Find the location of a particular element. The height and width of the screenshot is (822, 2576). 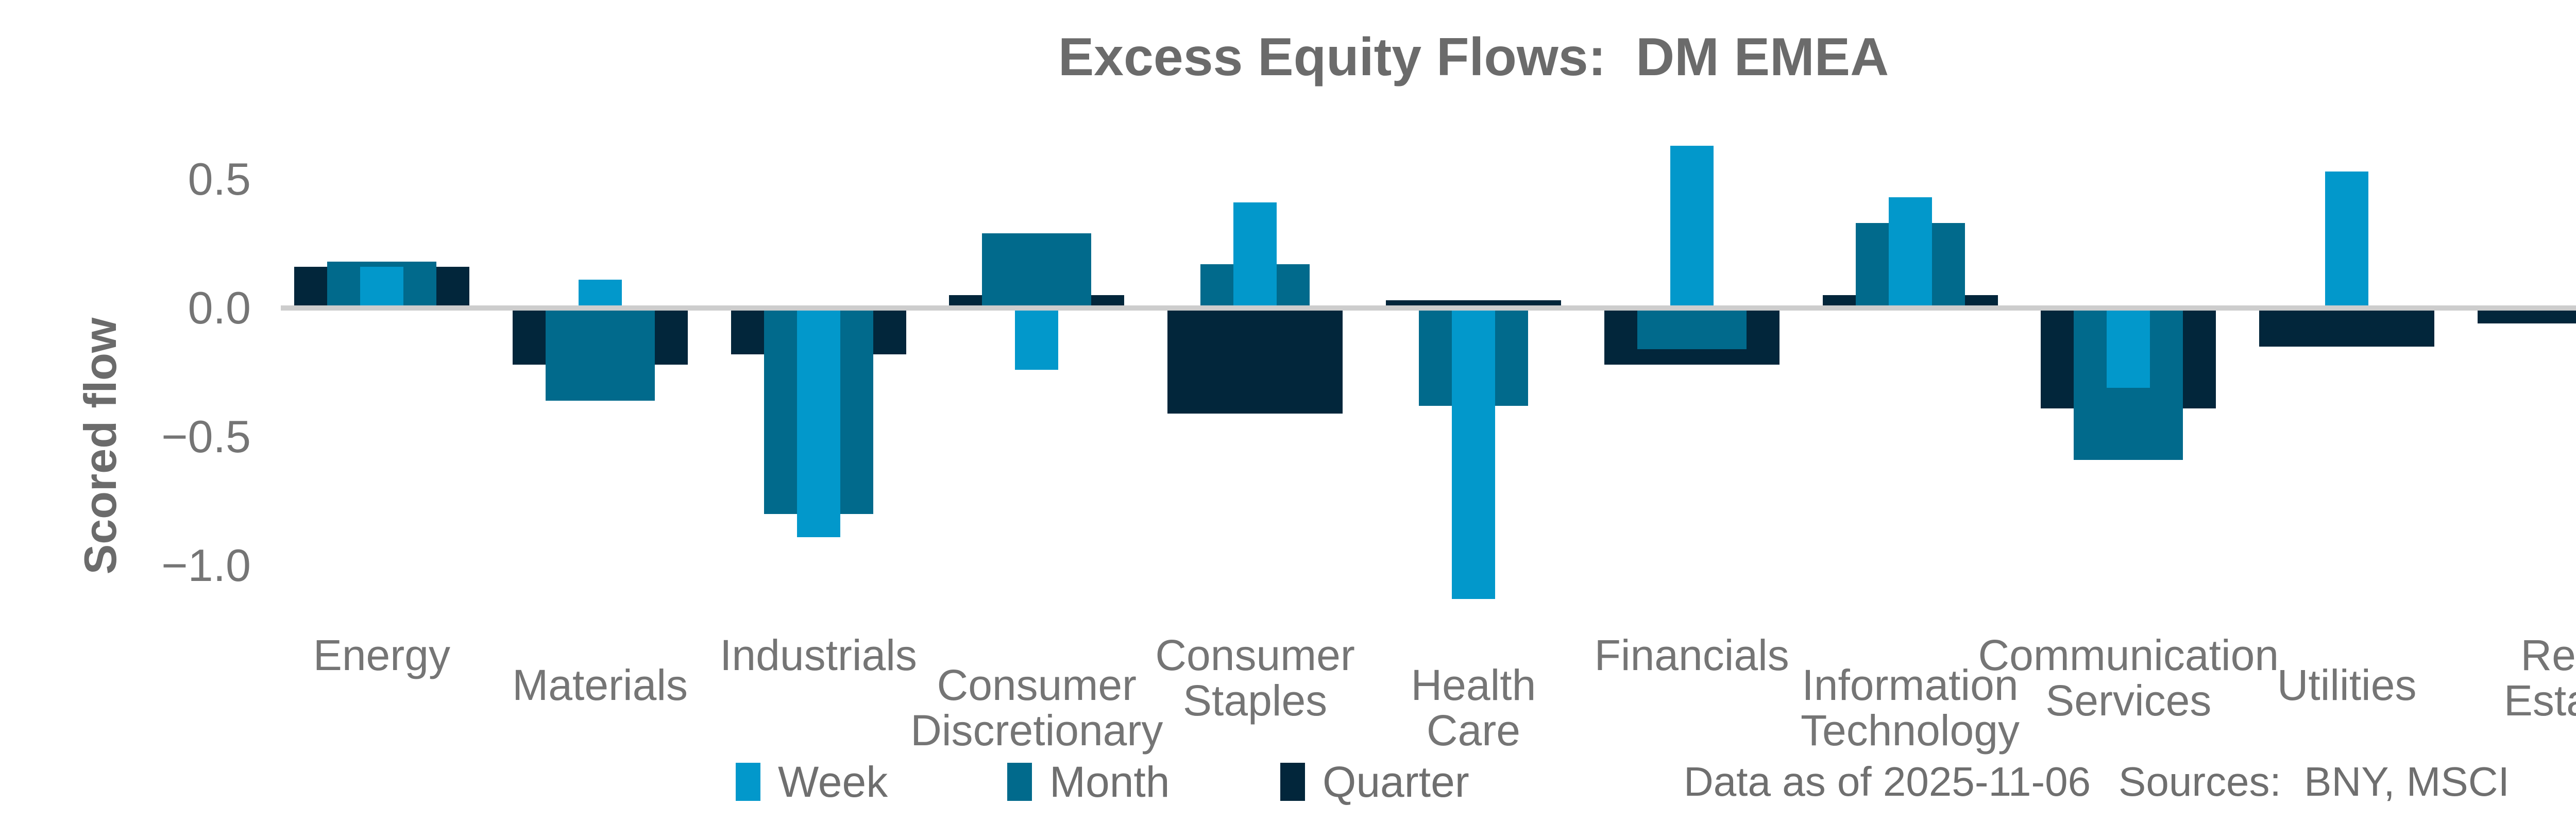

data-as-of-note: Data as of 2025-11-06 is located at coordinates (1887, 781).